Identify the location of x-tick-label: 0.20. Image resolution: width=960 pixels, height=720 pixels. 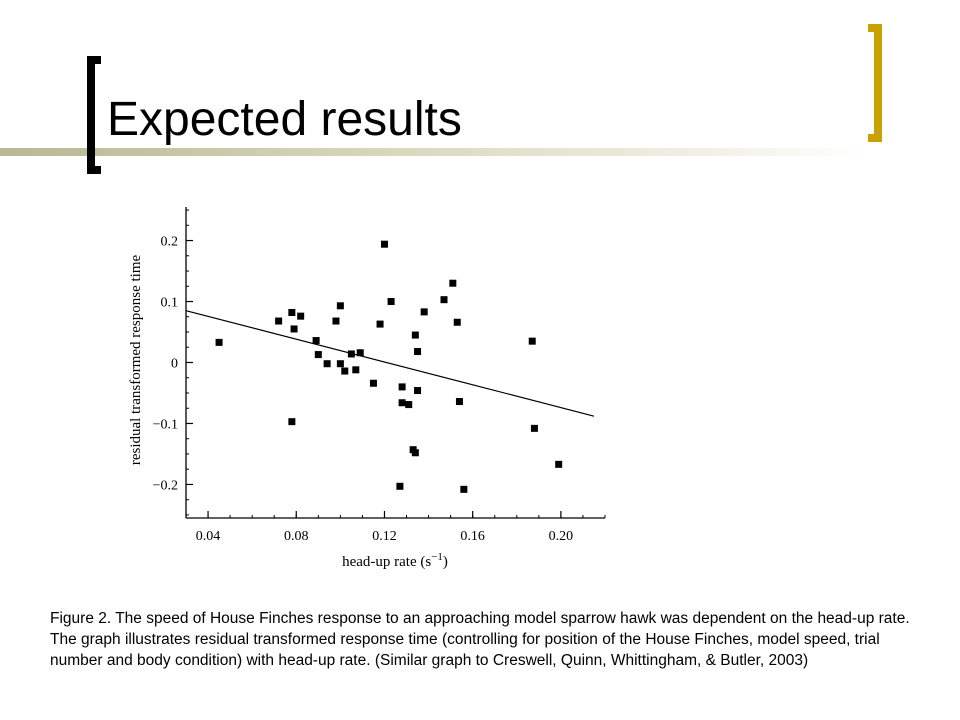
(561, 536).